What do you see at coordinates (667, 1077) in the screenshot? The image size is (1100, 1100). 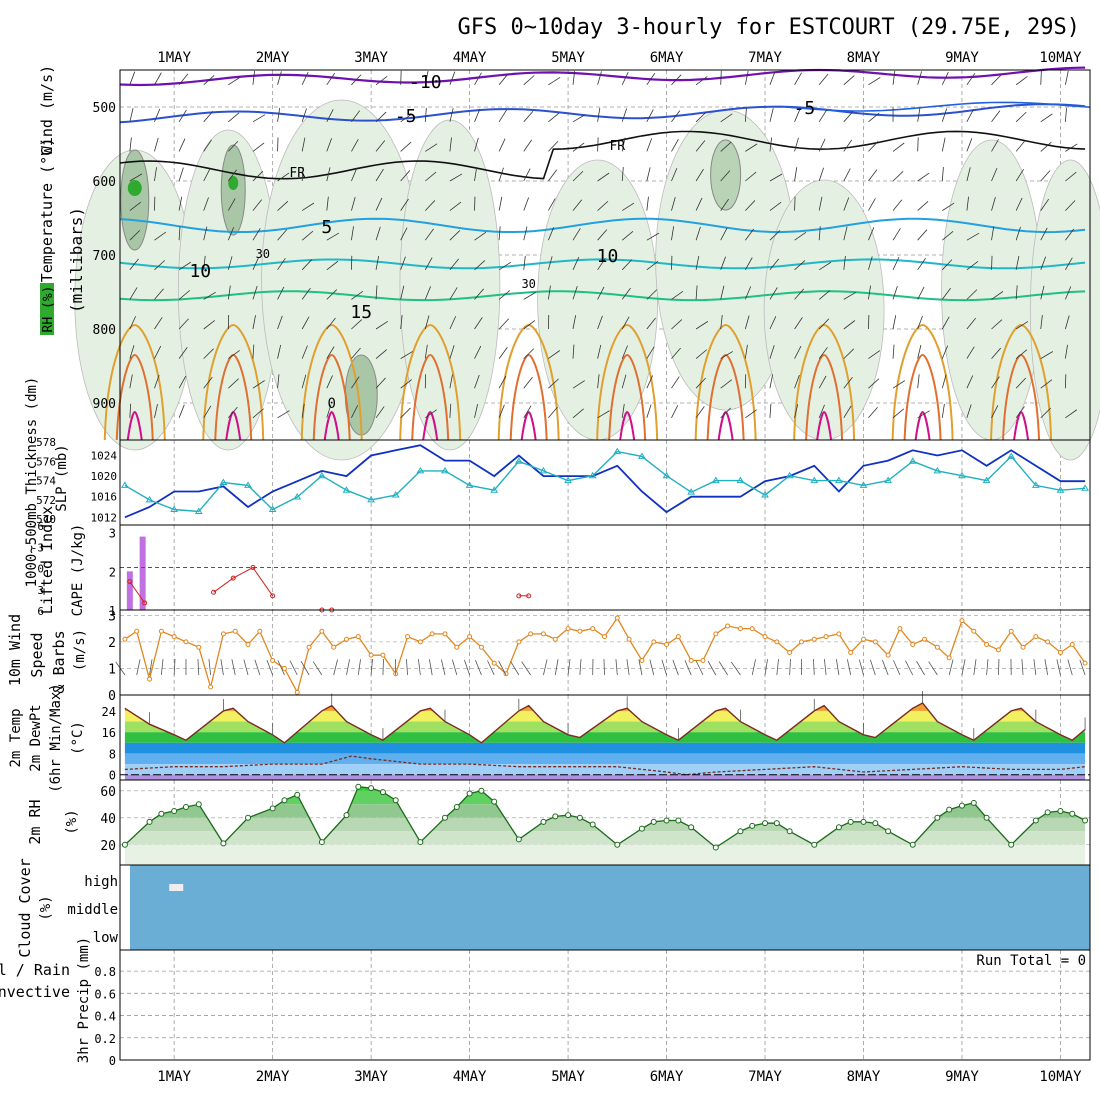 I see `date-label-bottom: 6MAY` at bounding box center [667, 1077].